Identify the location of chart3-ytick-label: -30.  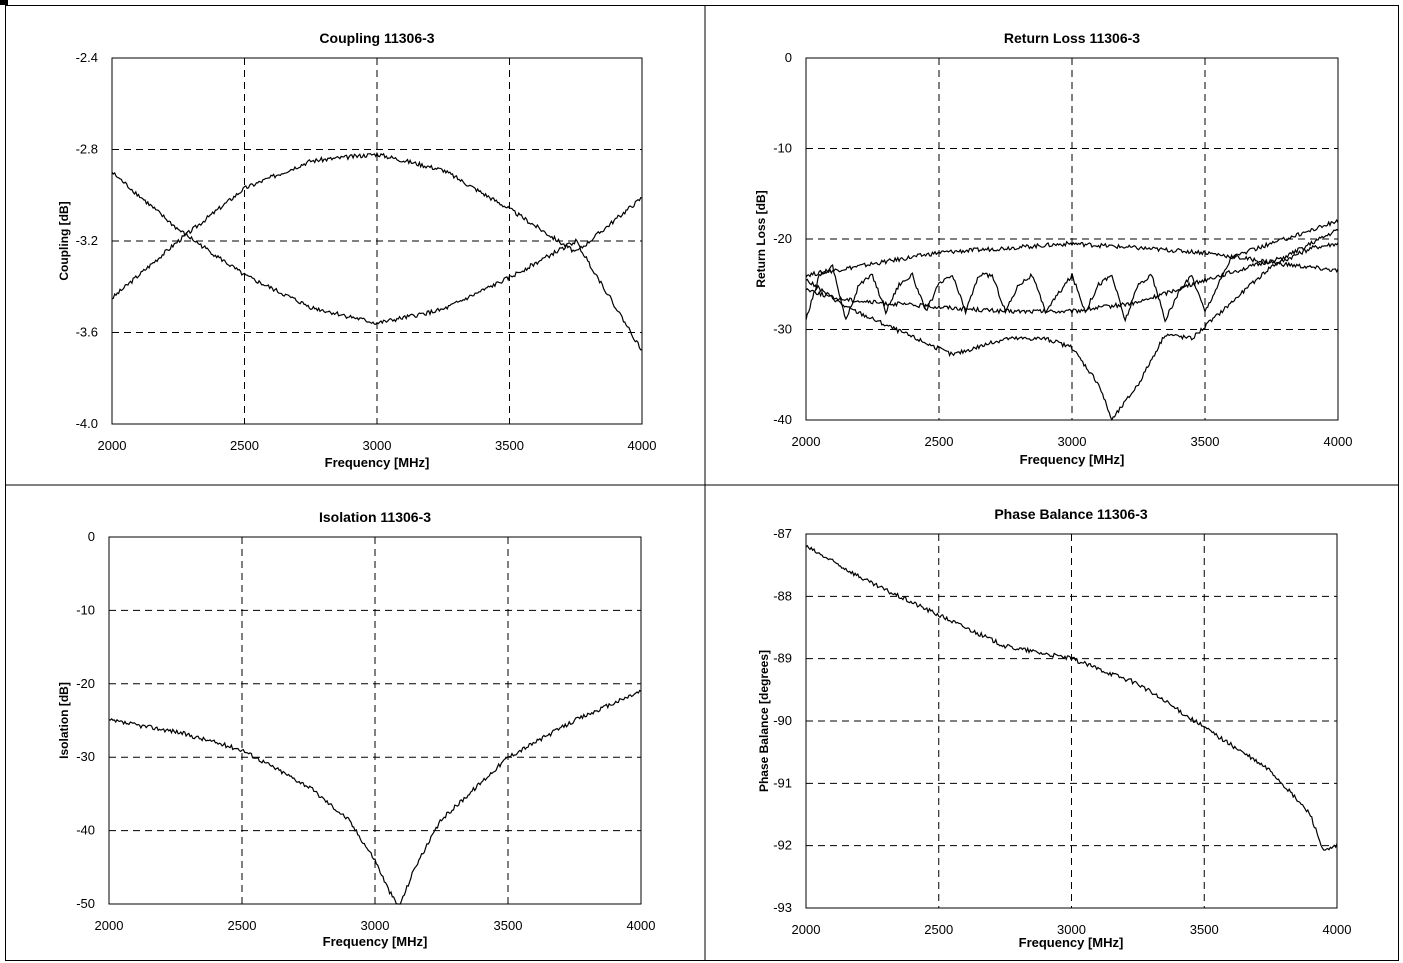
(85, 756).